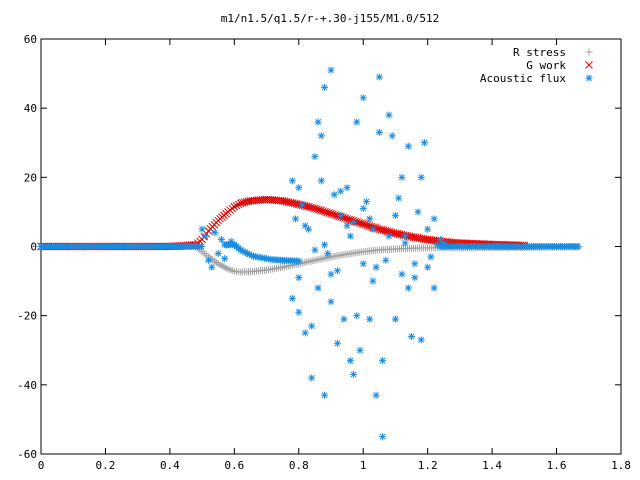 This screenshot has width=640, height=480. What do you see at coordinates (30, 39) in the screenshot?
I see `y-tick-label-6: 60` at bounding box center [30, 39].